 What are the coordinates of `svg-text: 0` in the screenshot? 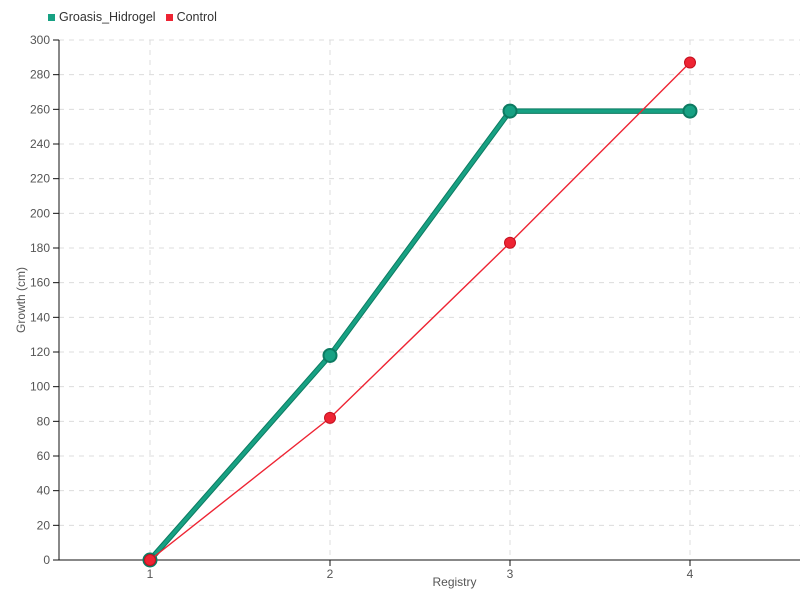 It's located at (46, 560).